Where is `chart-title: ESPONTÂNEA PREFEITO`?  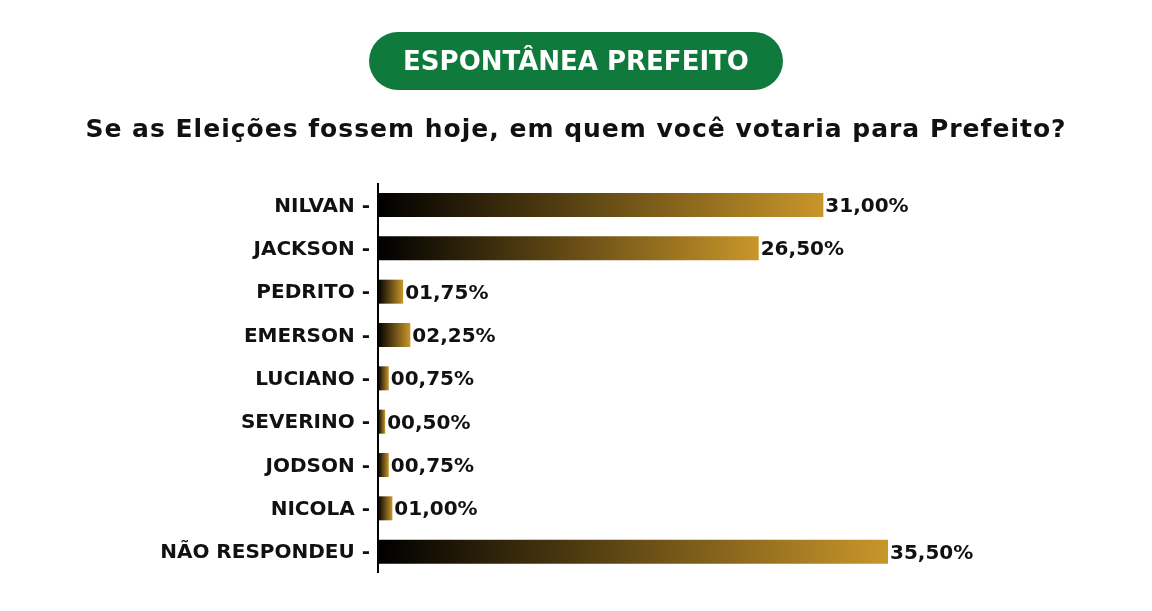 chart-title: ESPONTÂNEA PREFEITO is located at coordinates (576, 61).